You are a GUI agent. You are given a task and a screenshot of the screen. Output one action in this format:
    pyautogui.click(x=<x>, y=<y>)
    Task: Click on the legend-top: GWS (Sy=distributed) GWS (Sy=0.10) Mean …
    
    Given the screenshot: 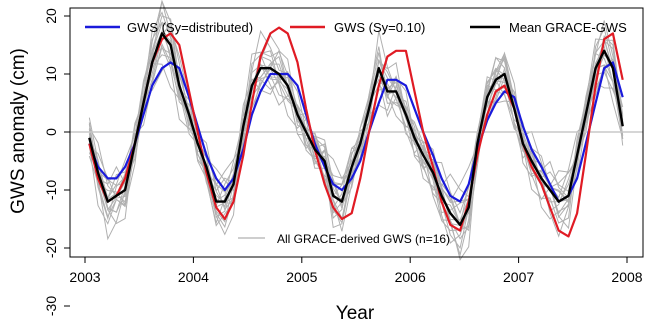 What is the action you would take?
    pyautogui.click(x=356, y=27)
    